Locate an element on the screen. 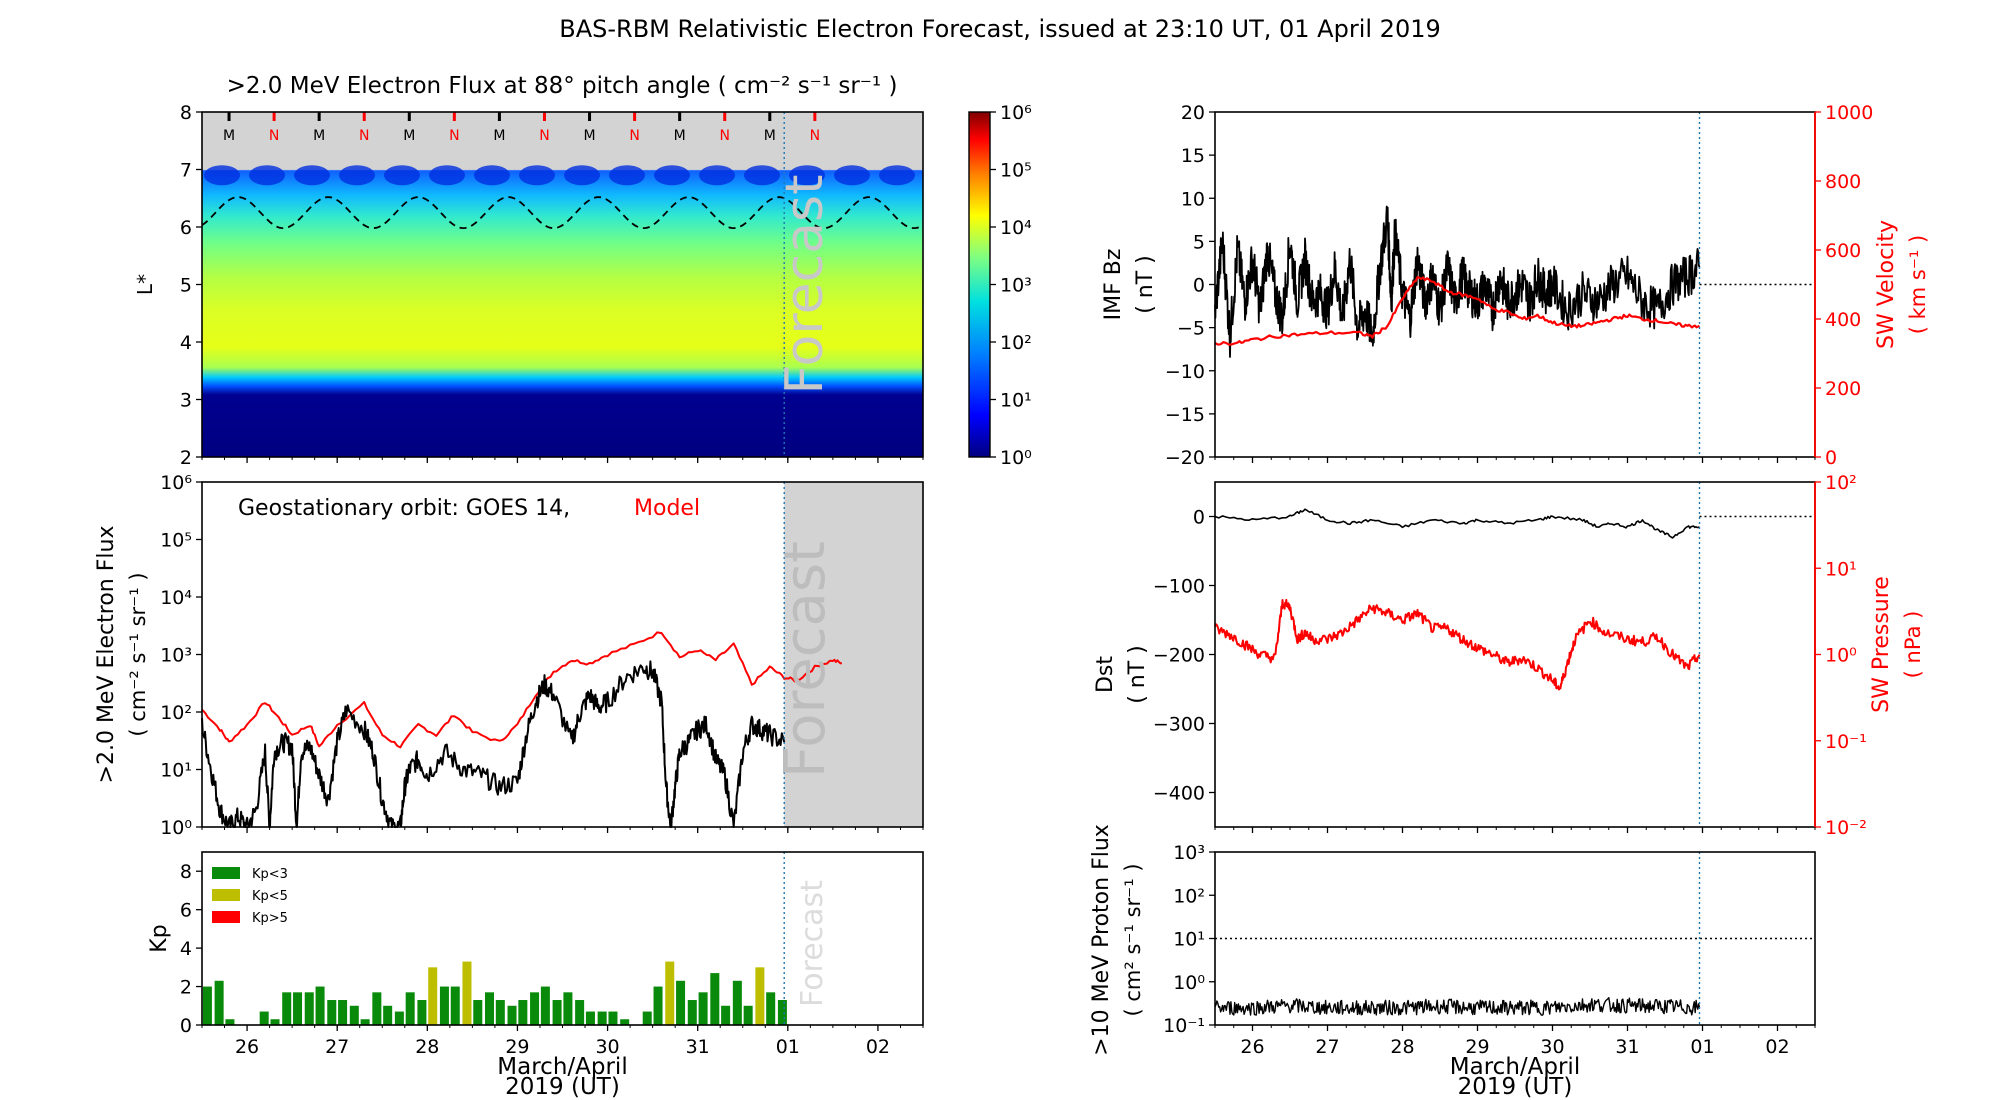 The image size is (2000, 1100). sw-pressure-y2tick-label: 10⁻¹ is located at coordinates (1846, 742).